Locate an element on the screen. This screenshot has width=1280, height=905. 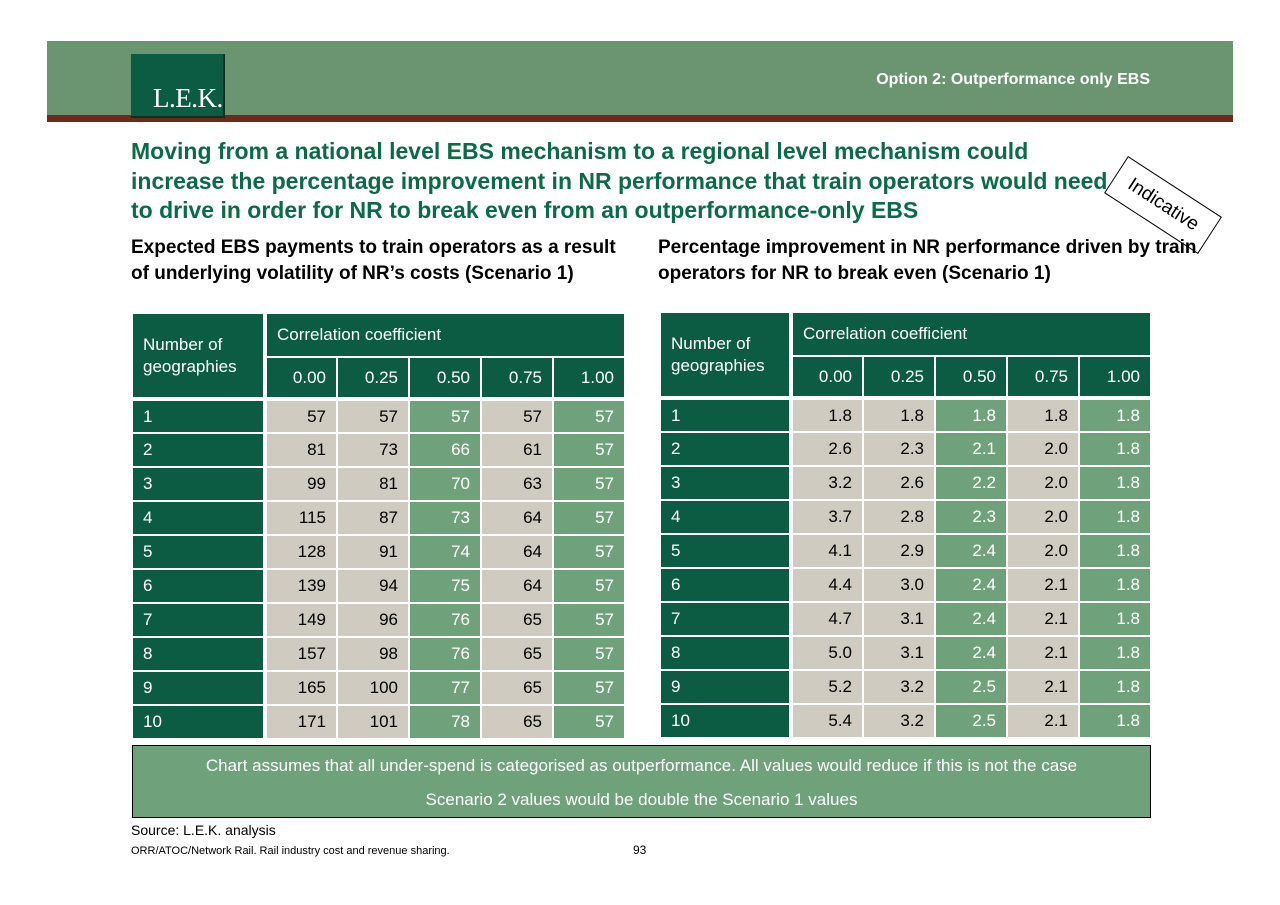
value-cell: 99 is located at coordinates (301, 484).